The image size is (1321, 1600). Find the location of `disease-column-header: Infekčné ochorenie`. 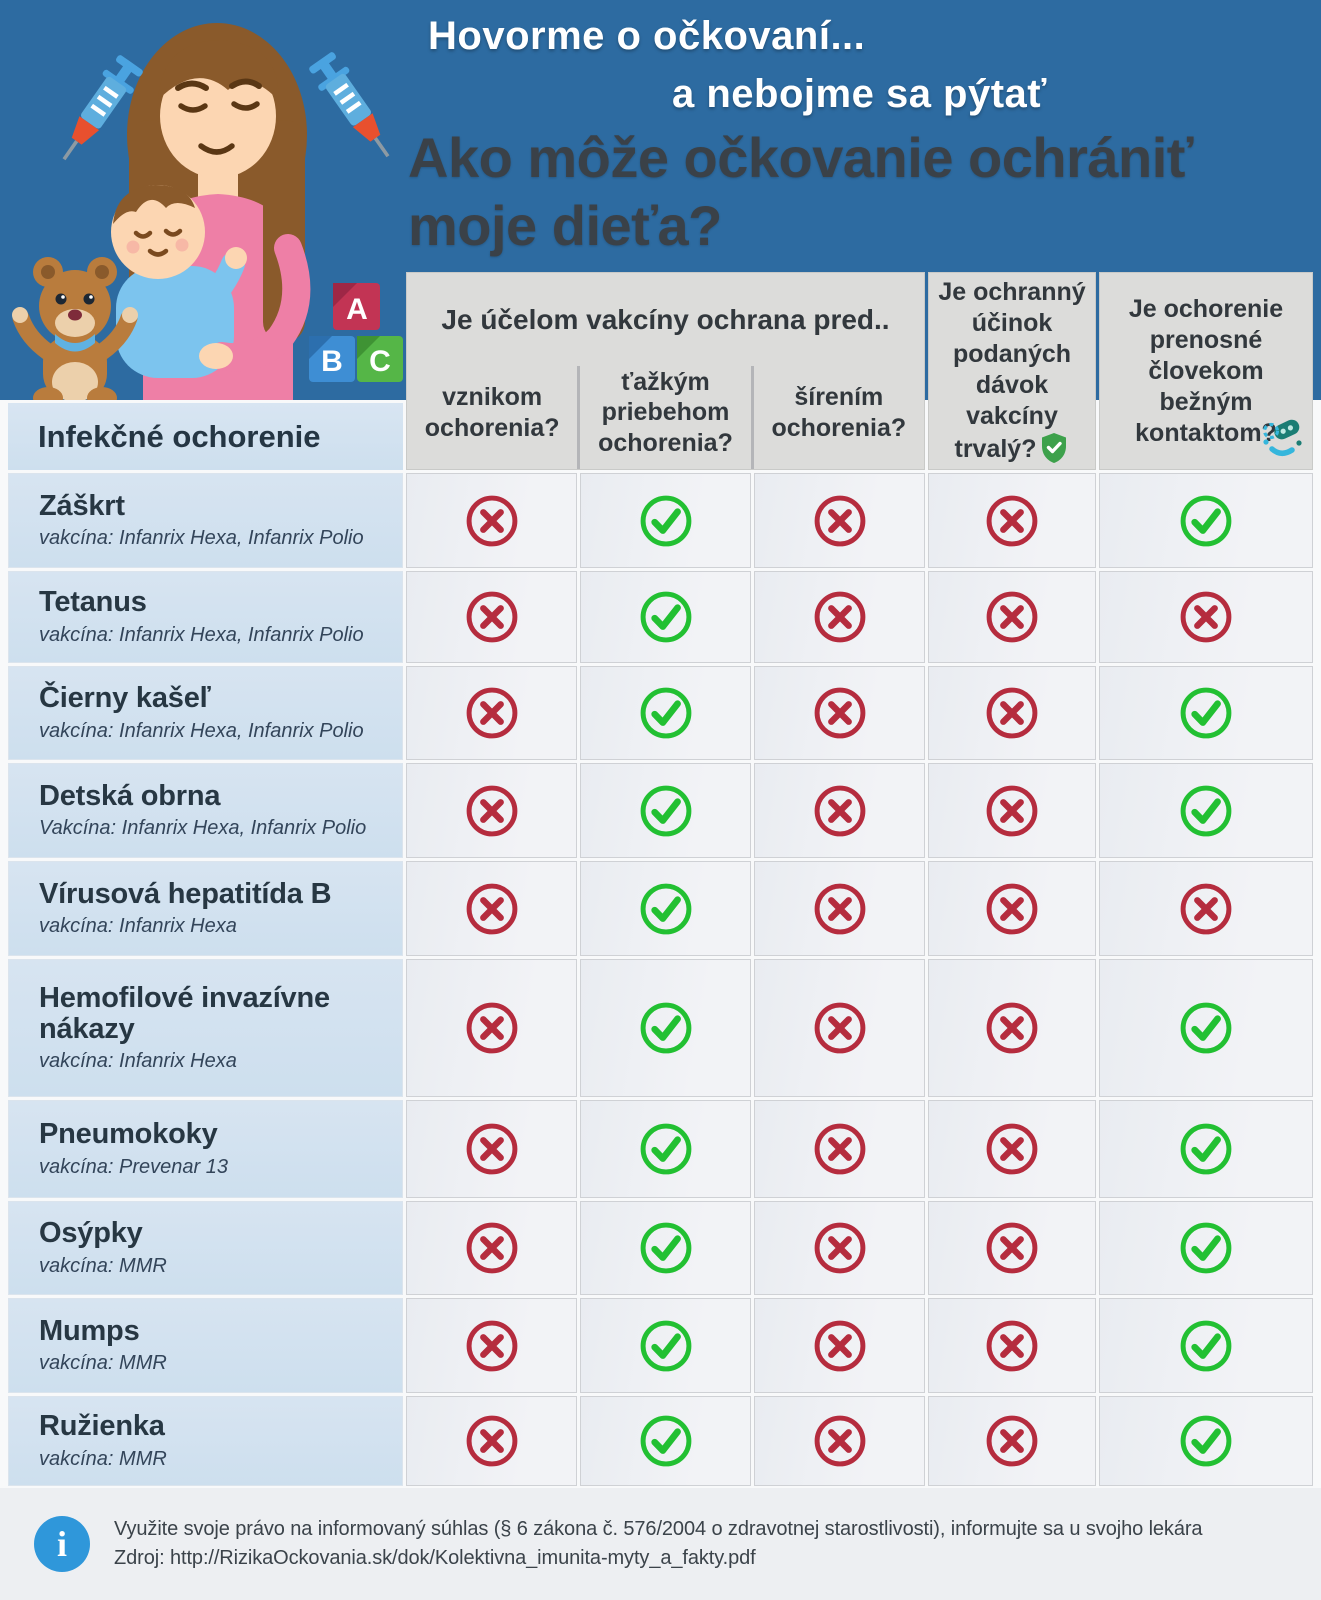

disease-column-header: Infekčné ochorenie is located at coordinates (205, 436).